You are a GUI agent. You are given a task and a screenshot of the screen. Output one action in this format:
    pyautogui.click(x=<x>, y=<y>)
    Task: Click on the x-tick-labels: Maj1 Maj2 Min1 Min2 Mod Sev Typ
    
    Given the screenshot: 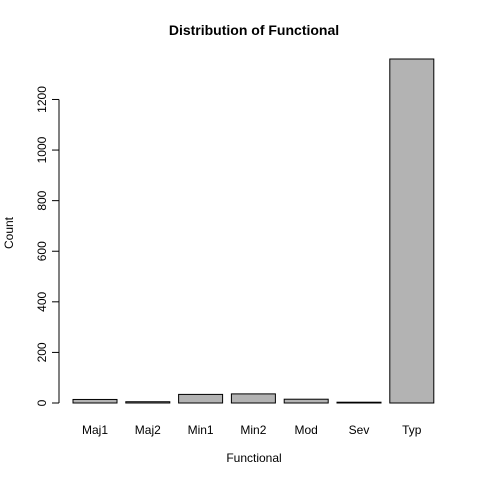 What is the action you would take?
    pyautogui.click(x=252, y=430)
    